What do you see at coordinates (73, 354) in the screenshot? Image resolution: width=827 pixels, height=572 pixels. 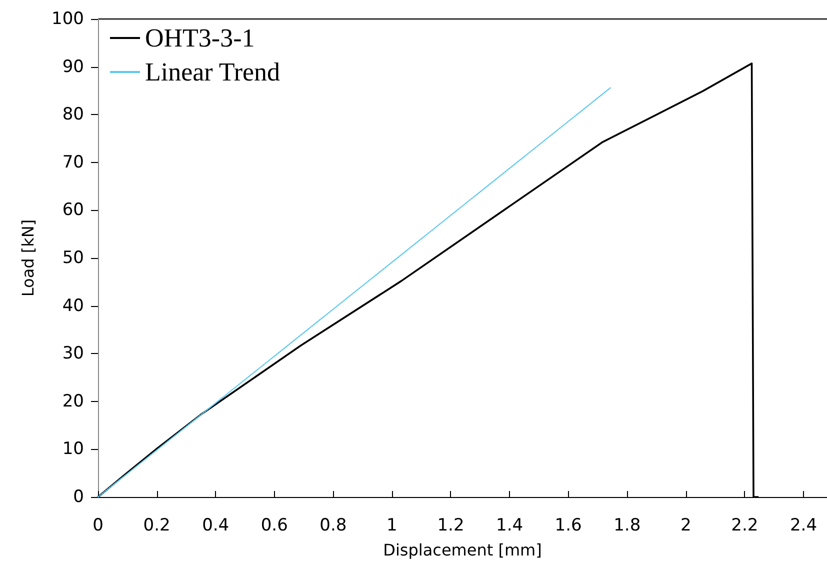 I see `y-tick-label: 30` at bounding box center [73, 354].